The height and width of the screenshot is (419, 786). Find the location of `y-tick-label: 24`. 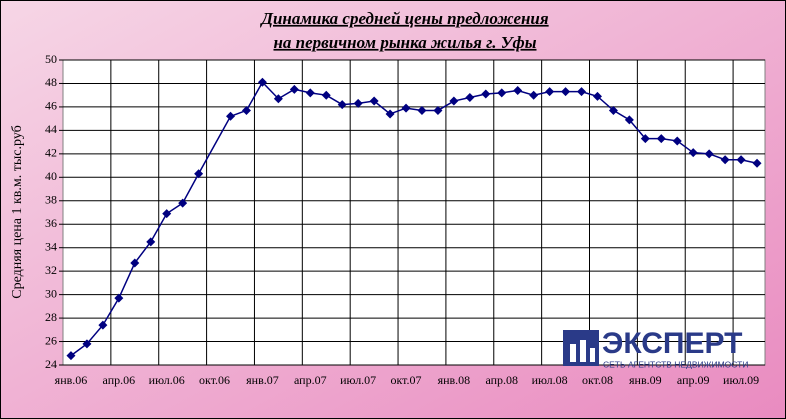

y-tick-label: 24 is located at coordinates (51, 364).